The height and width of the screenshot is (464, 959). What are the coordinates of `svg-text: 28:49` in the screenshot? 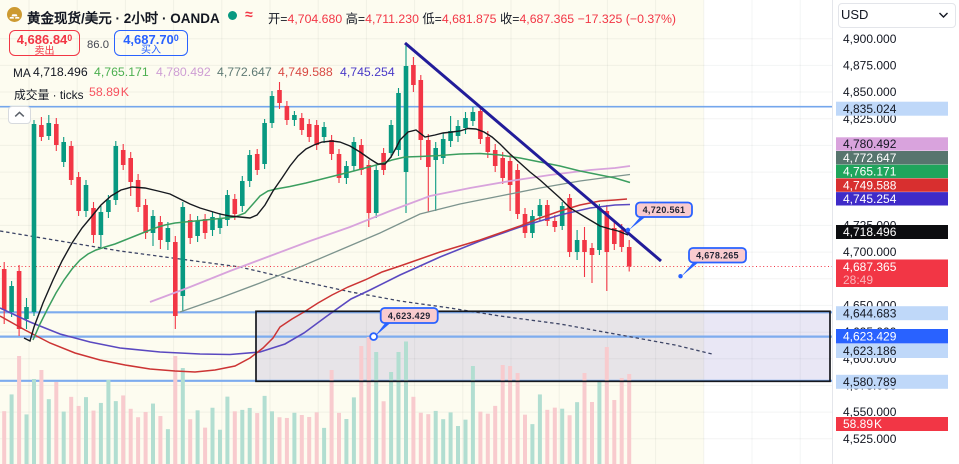 It's located at (858, 280).